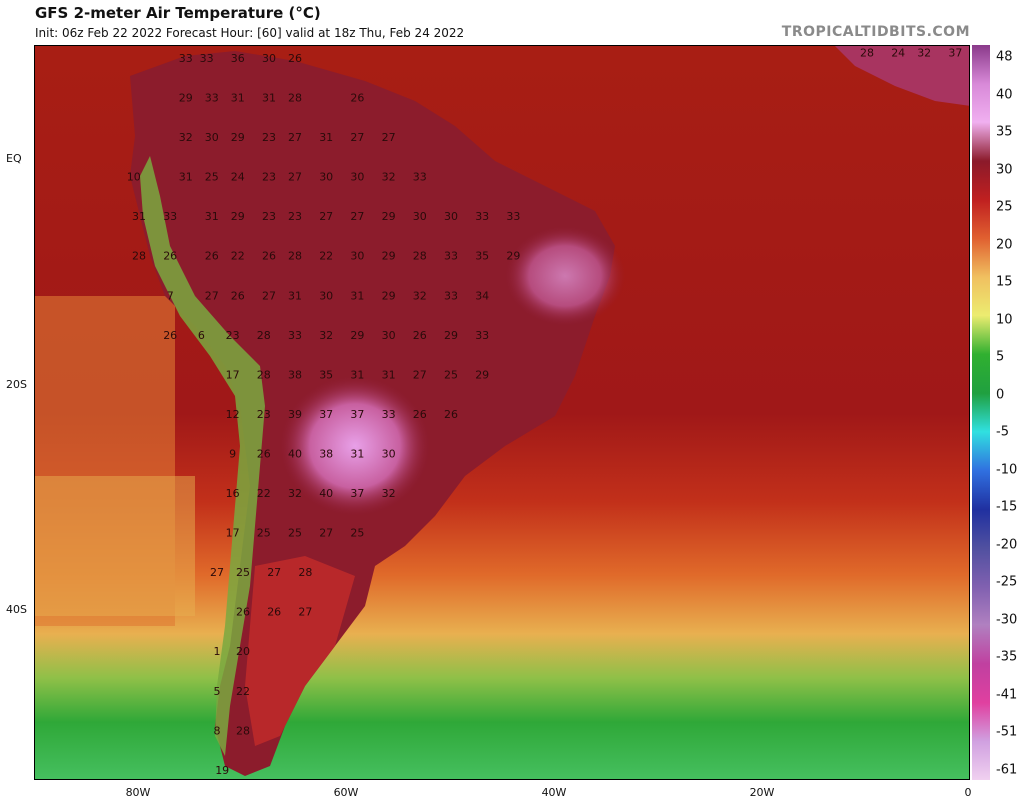 This screenshot has height=800, width=1024. What do you see at coordinates (1007, 470) in the screenshot?
I see `colorbar-label: -10` at bounding box center [1007, 470].